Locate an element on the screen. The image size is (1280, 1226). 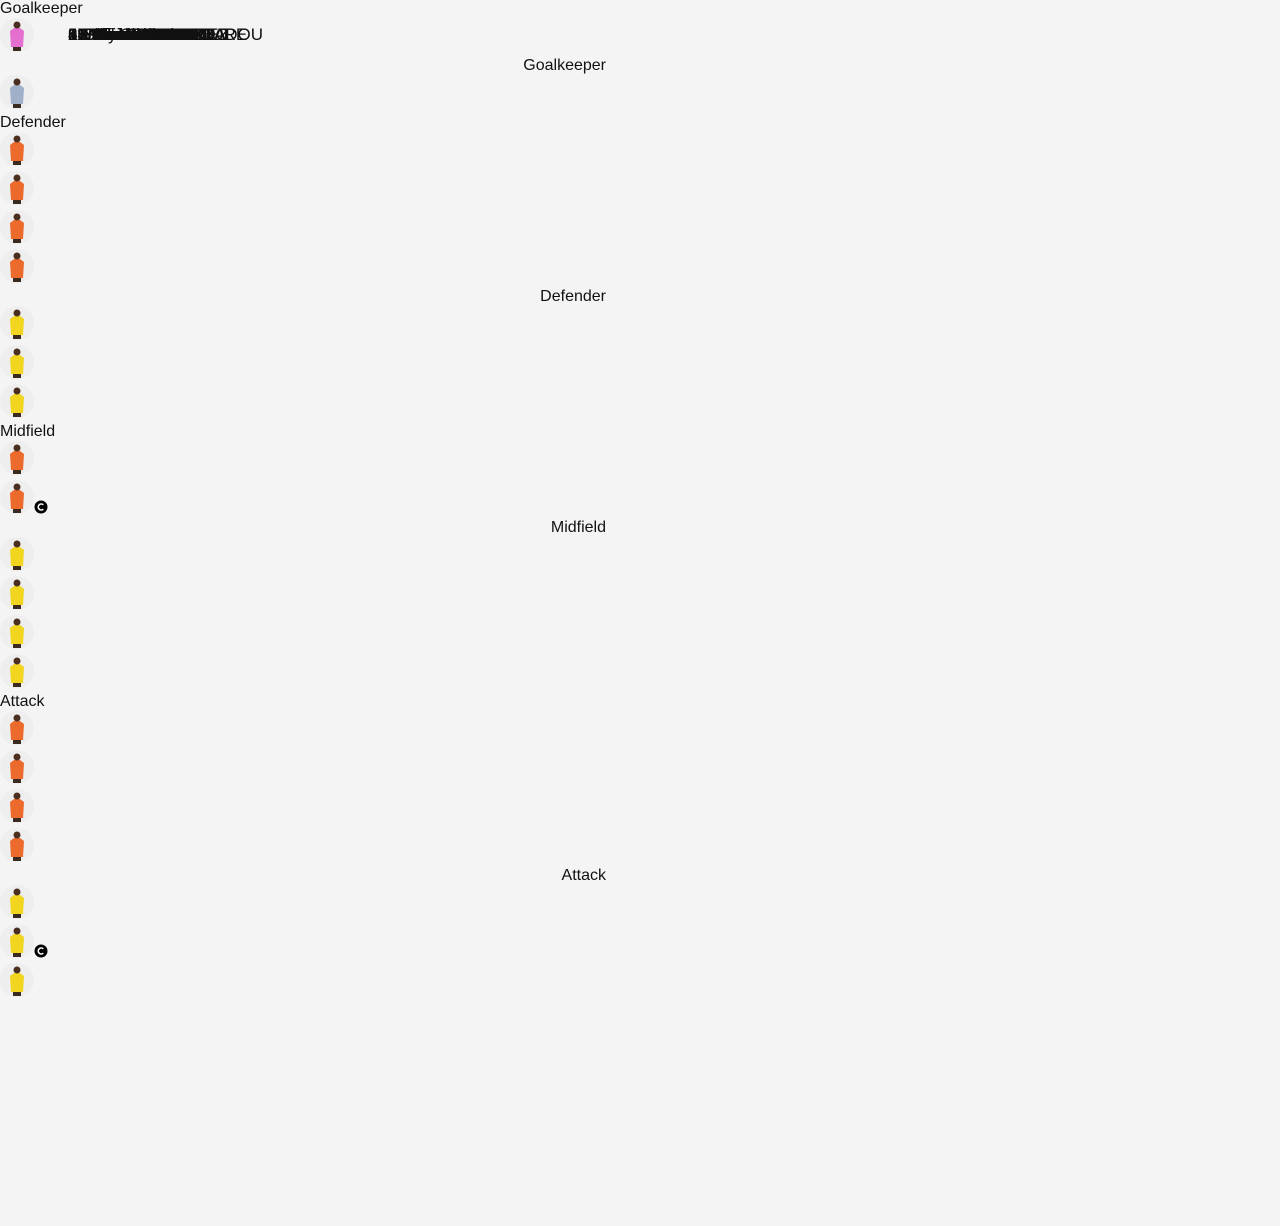
player-name: Wilfried SINGO is located at coordinates (141, 34).